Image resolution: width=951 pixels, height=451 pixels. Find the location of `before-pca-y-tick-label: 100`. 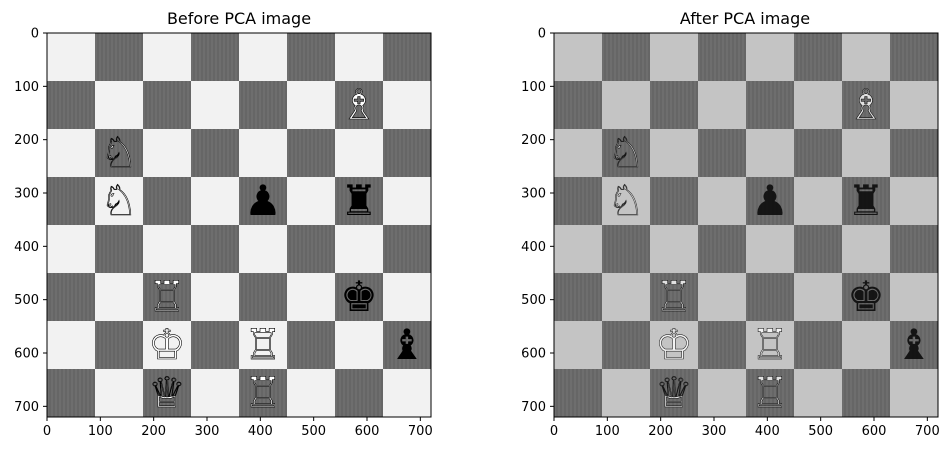

before-pca-y-tick-label: 100 is located at coordinates (26, 87).